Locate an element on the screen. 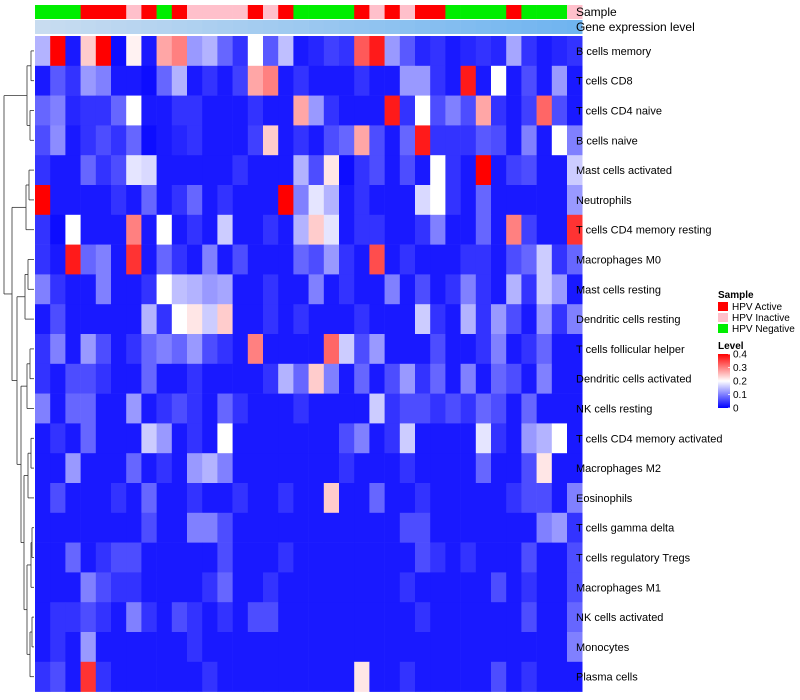  row-label: Plasma cells is located at coordinates (607, 678).